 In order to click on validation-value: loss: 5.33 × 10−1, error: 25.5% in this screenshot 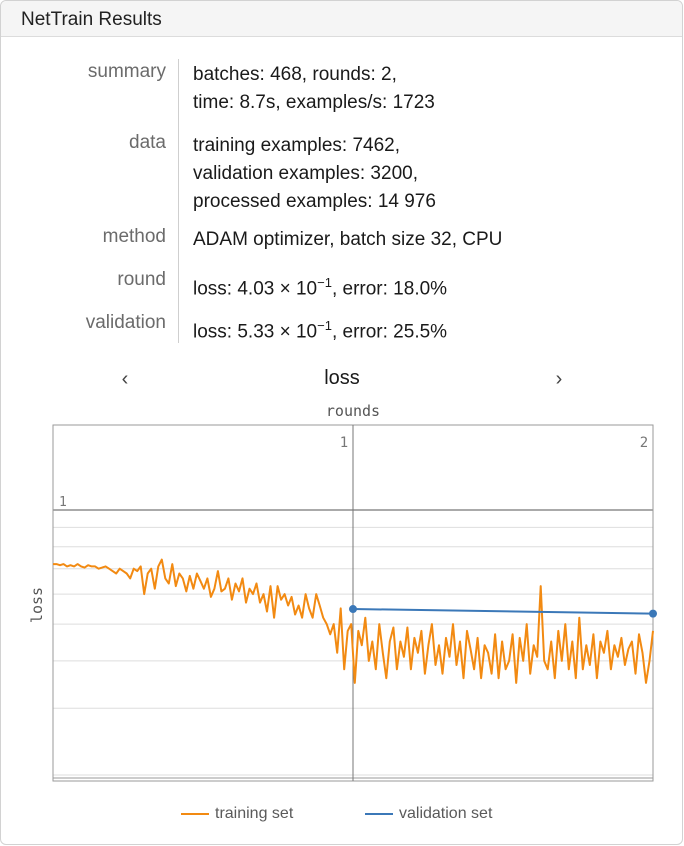, I will do `click(320, 329)`.